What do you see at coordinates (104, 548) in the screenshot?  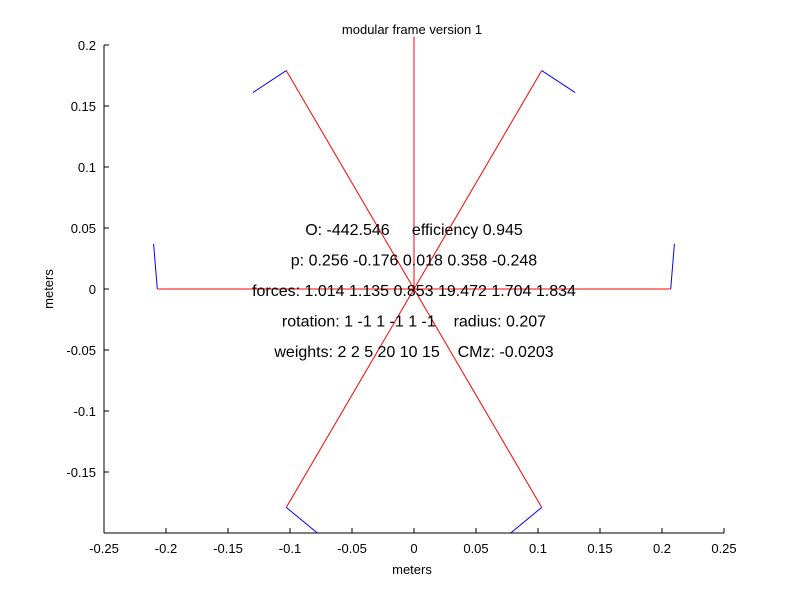 I see `x-tick-label: -0.25` at bounding box center [104, 548].